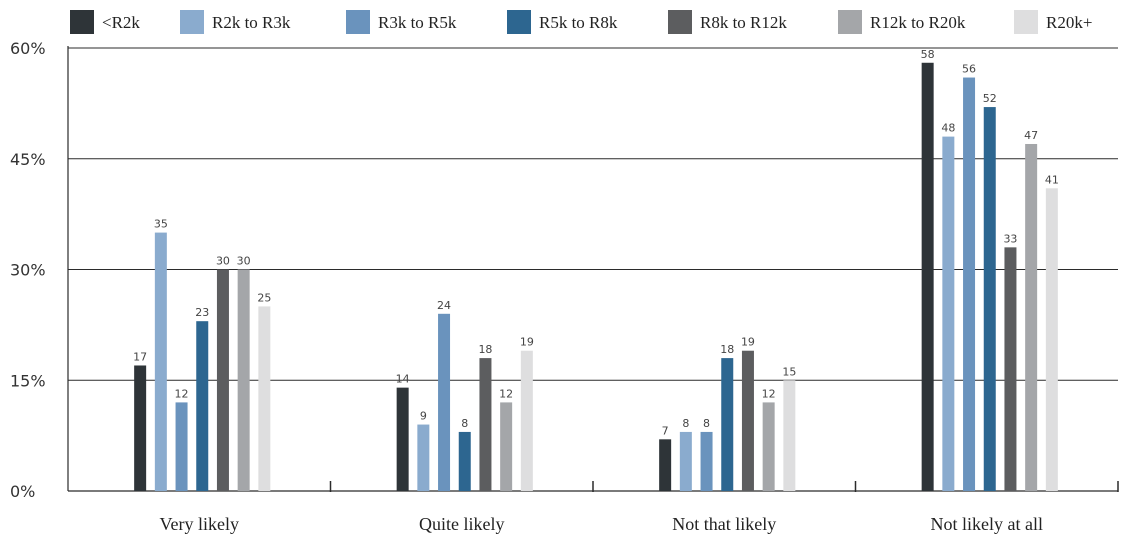  I want to click on x-tick-label: Not that likely, so click(724, 524).